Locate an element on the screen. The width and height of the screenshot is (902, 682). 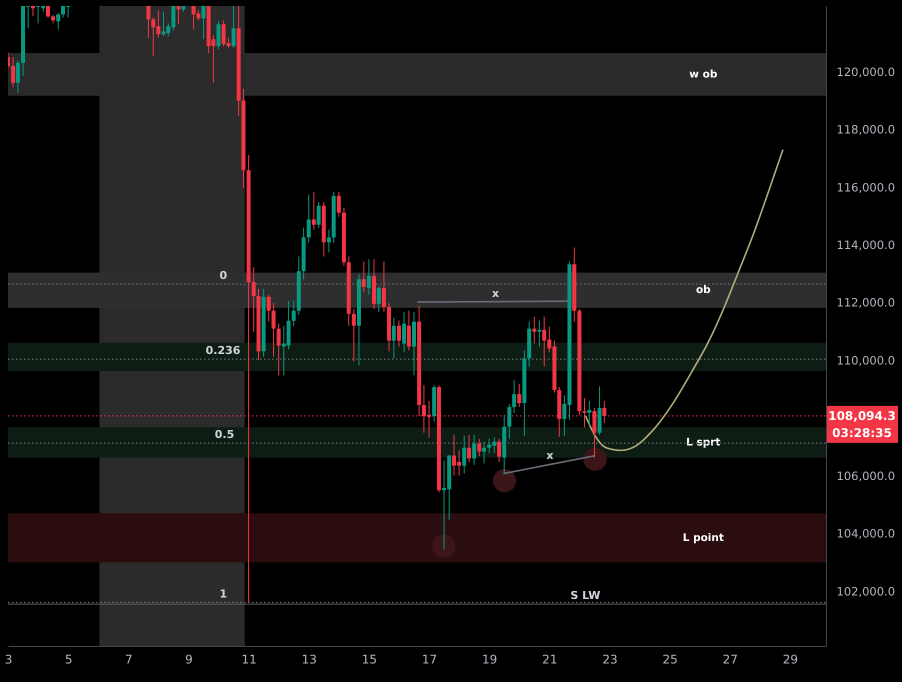
x-tick-label: 21 is located at coordinates (550, 659).